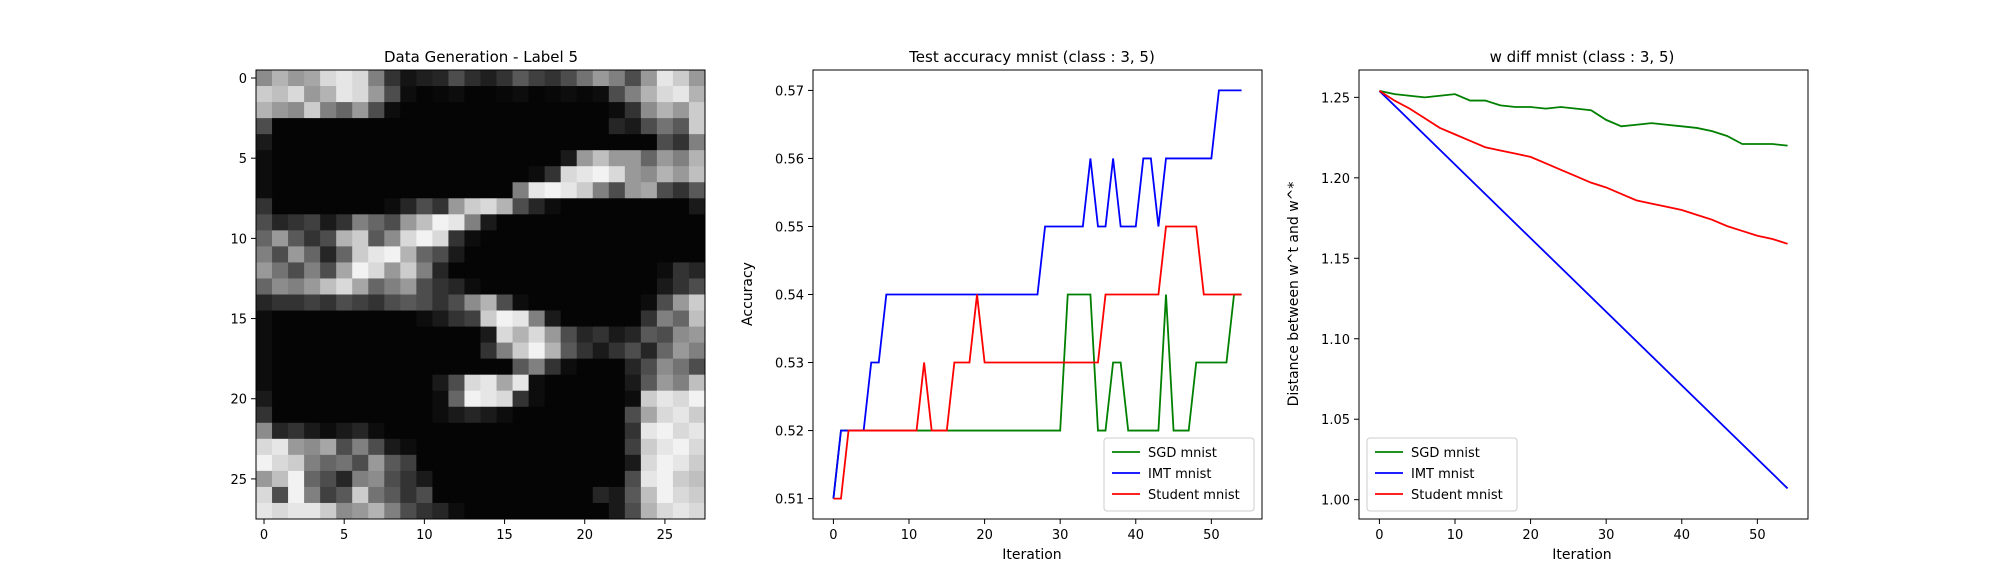 This screenshot has width=2000, height=580. I want to click on x-tick-label: 50, so click(1211, 535).